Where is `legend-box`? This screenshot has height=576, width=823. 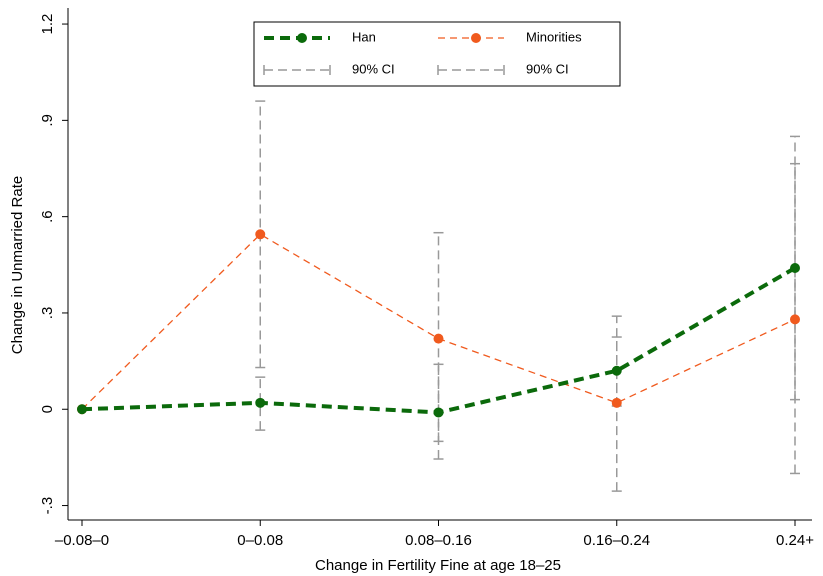
legend-box is located at coordinates (437, 54).